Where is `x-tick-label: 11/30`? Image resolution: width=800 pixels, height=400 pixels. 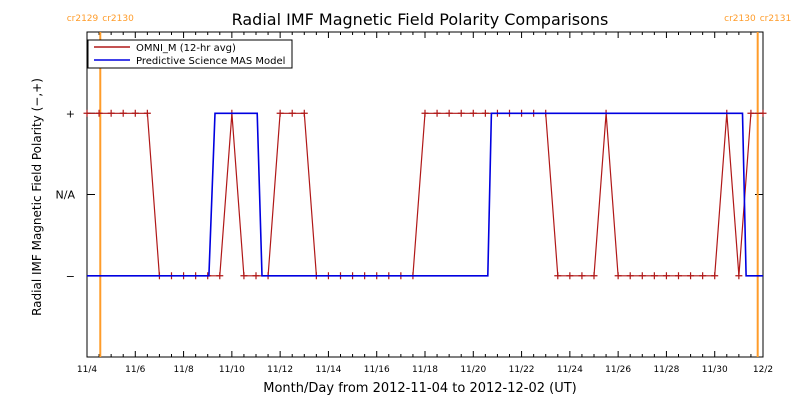 x-tick-label: 11/30 is located at coordinates (715, 370).